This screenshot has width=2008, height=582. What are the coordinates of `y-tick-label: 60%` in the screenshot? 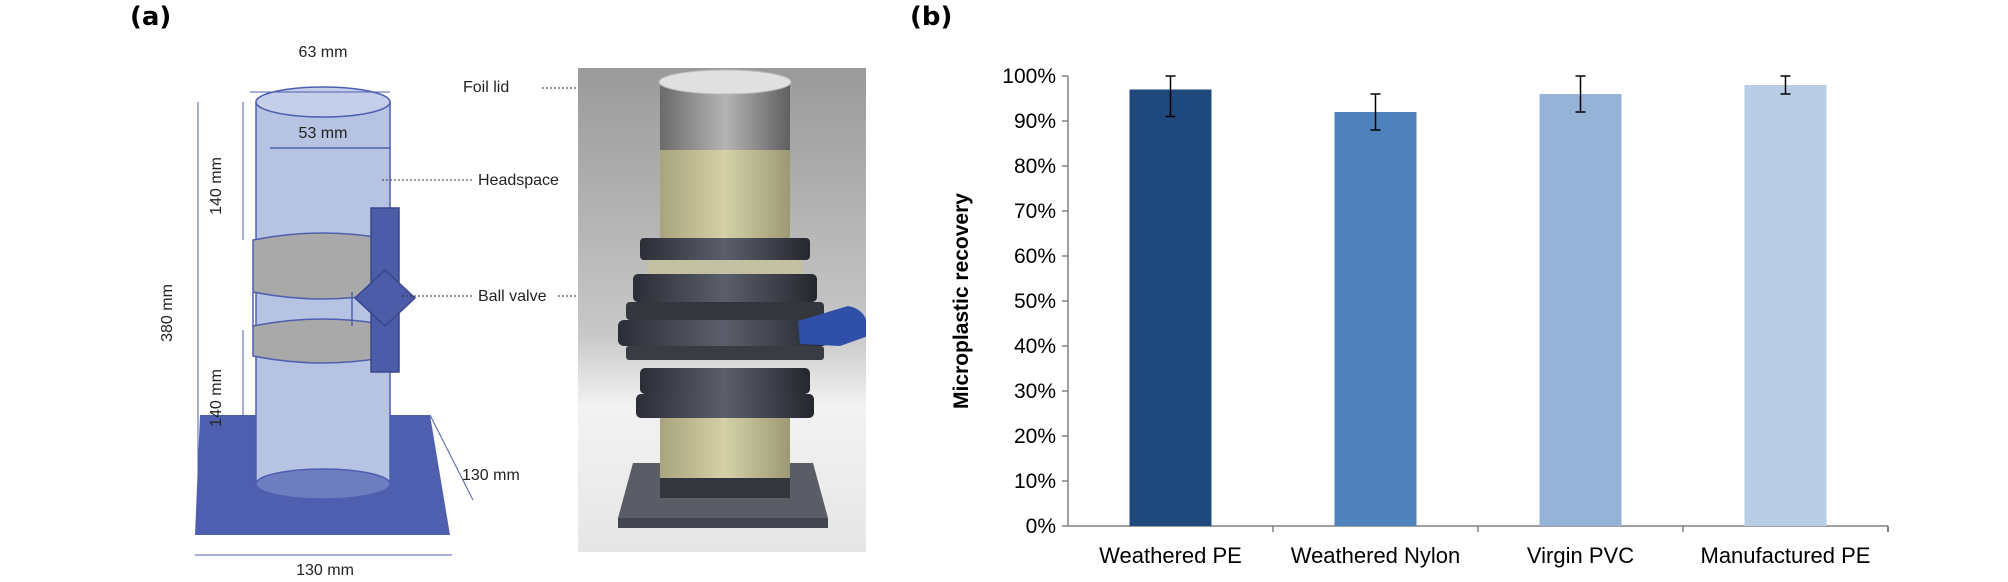 It's located at (1035, 256).